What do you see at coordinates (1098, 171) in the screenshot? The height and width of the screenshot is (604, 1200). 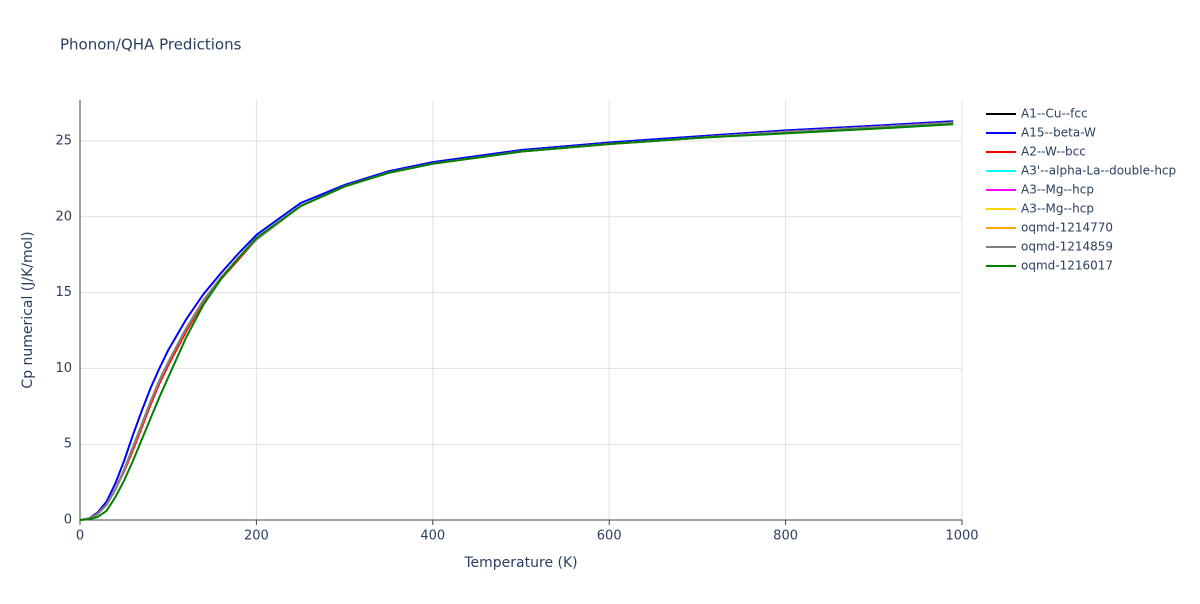 I see `legend-label: A3'--alpha-La--double-hcp` at bounding box center [1098, 171].